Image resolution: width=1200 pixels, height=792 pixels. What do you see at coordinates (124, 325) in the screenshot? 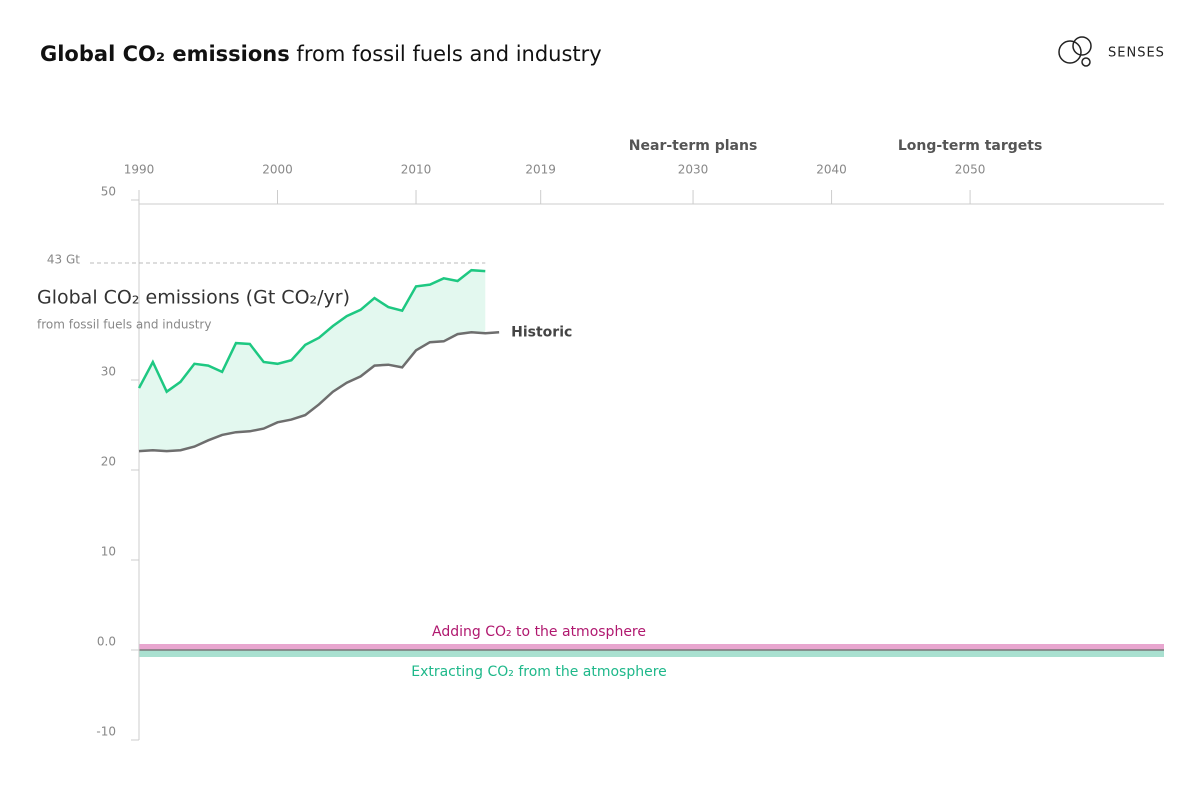
I see `chart-subtitle: from fossil fuels and industry` at bounding box center [124, 325].